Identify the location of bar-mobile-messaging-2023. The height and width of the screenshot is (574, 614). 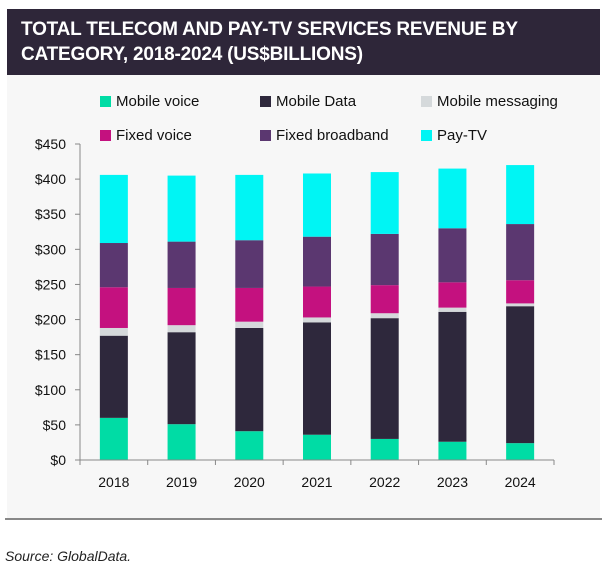
(452, 309).